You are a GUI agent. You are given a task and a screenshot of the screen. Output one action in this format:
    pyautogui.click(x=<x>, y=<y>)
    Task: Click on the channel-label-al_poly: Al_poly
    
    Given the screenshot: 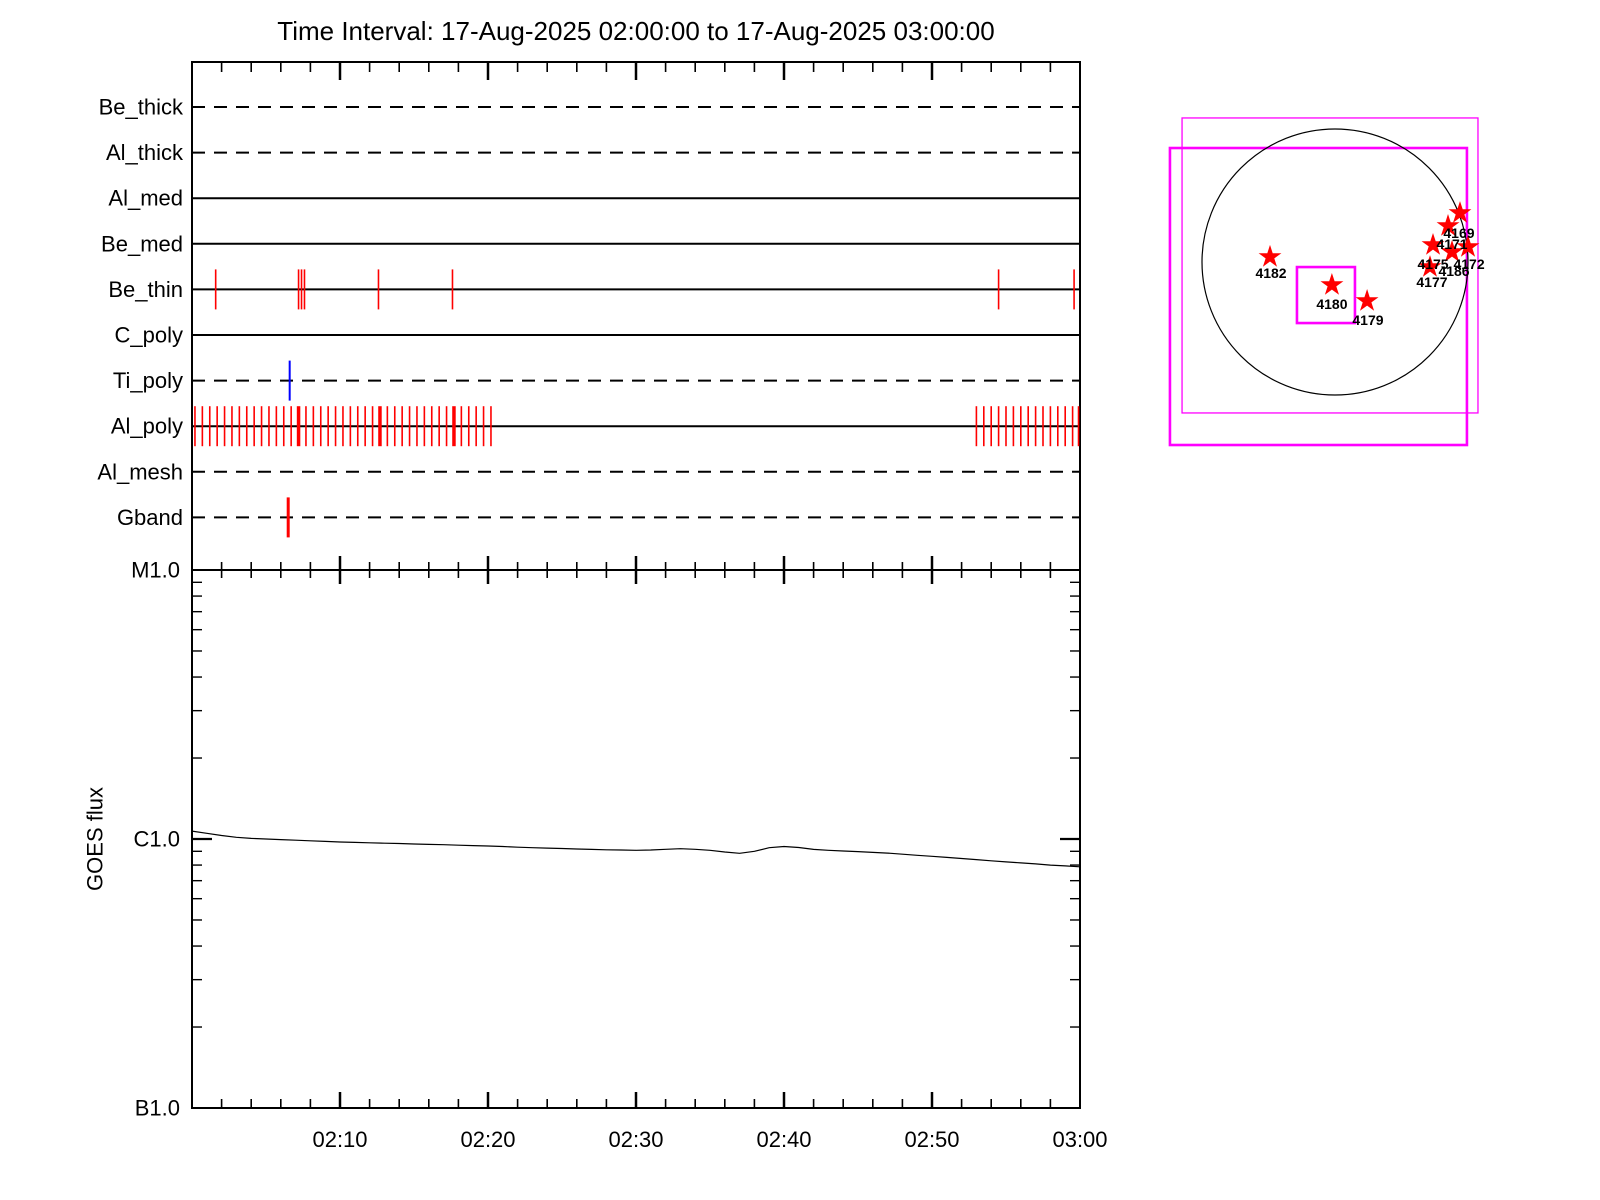 What is the action you would take?
    pyautogui.click(x=147, y=426)
    